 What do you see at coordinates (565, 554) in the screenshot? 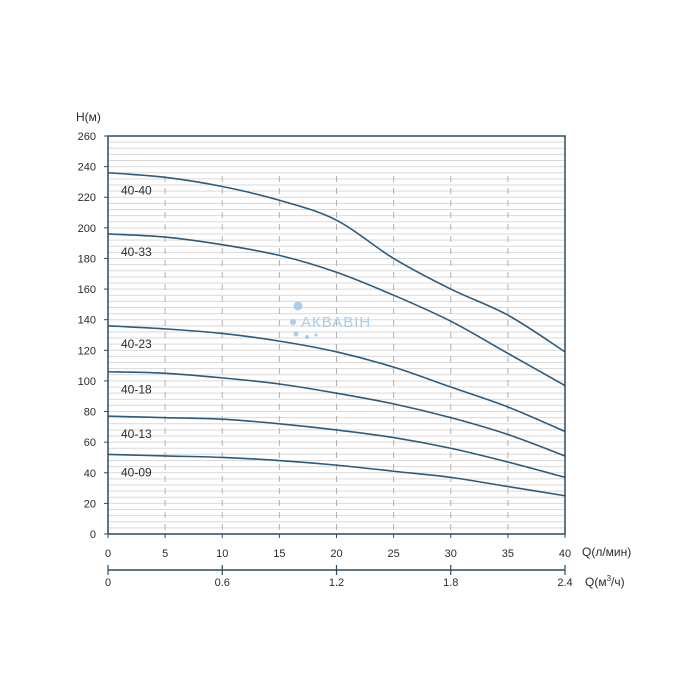
I see `x-tick-label: 40` at bounding box center [565, 554].